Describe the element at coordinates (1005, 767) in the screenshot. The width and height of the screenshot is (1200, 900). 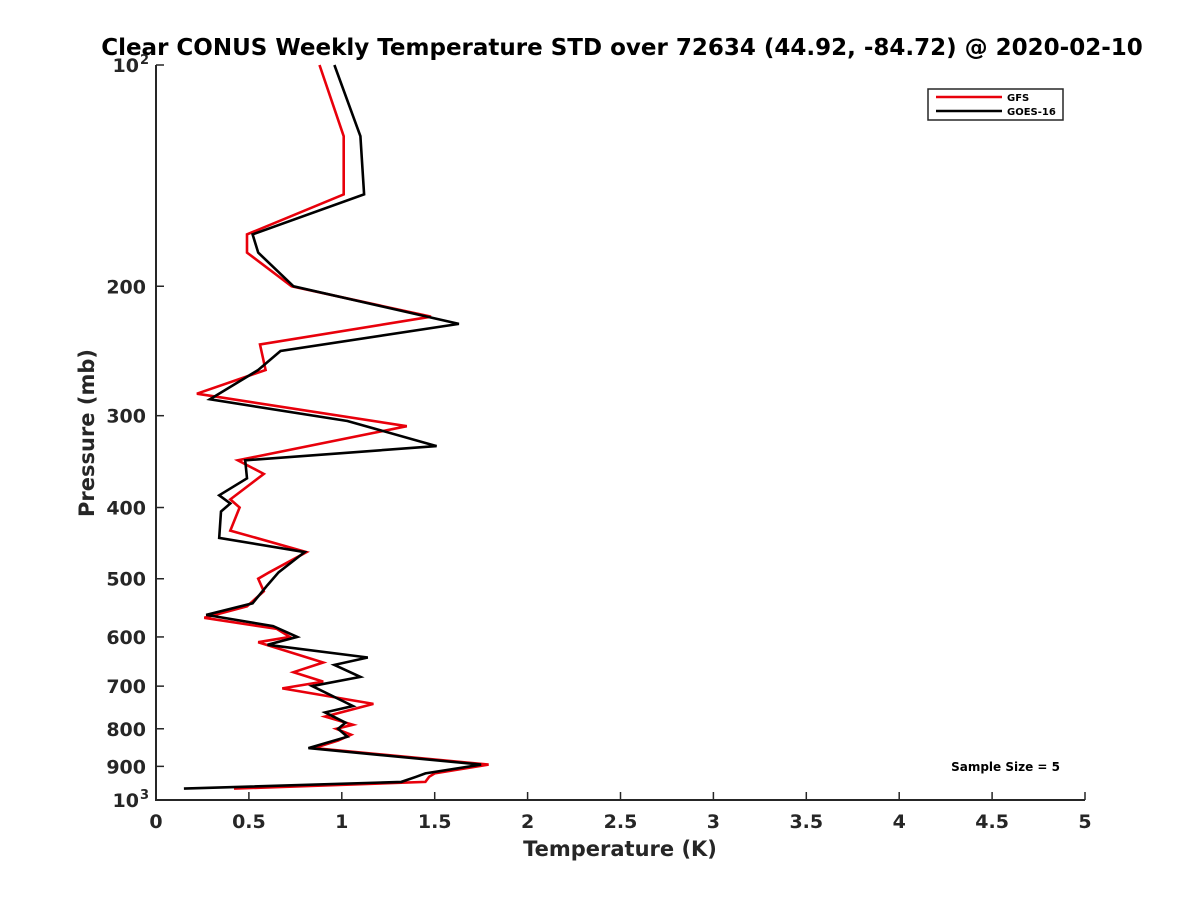
I see `sample-size-annotation: Sample Size = 5` at that location.